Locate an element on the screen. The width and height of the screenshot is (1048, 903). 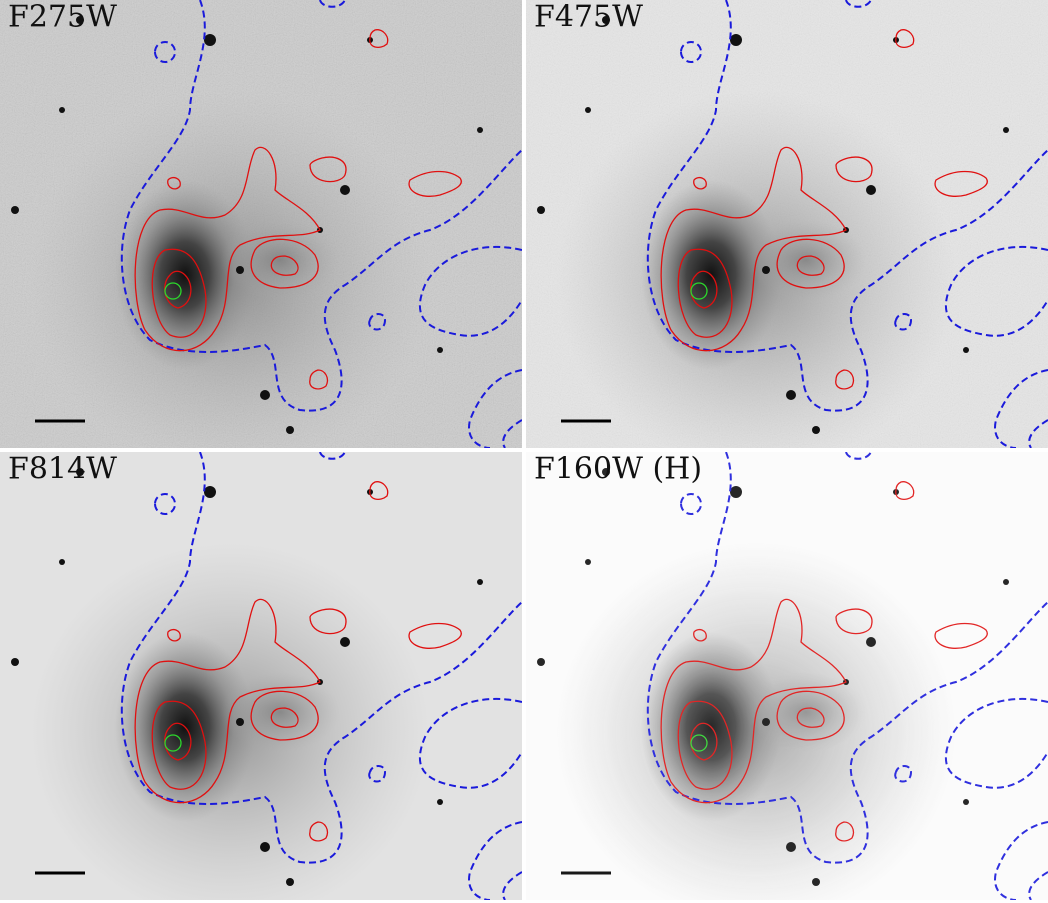
panel-label: F275W is located at coordinates (62, 17).